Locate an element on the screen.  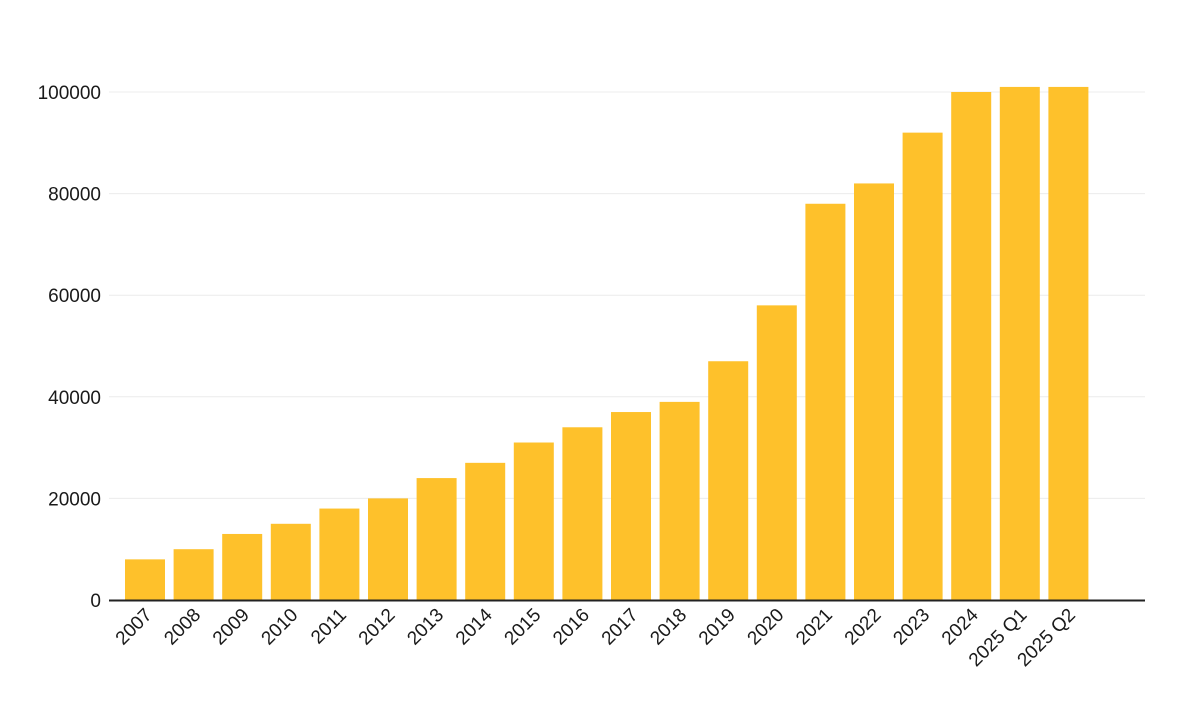
x-tick-label: 2009 is located at coordinates (231, 627).